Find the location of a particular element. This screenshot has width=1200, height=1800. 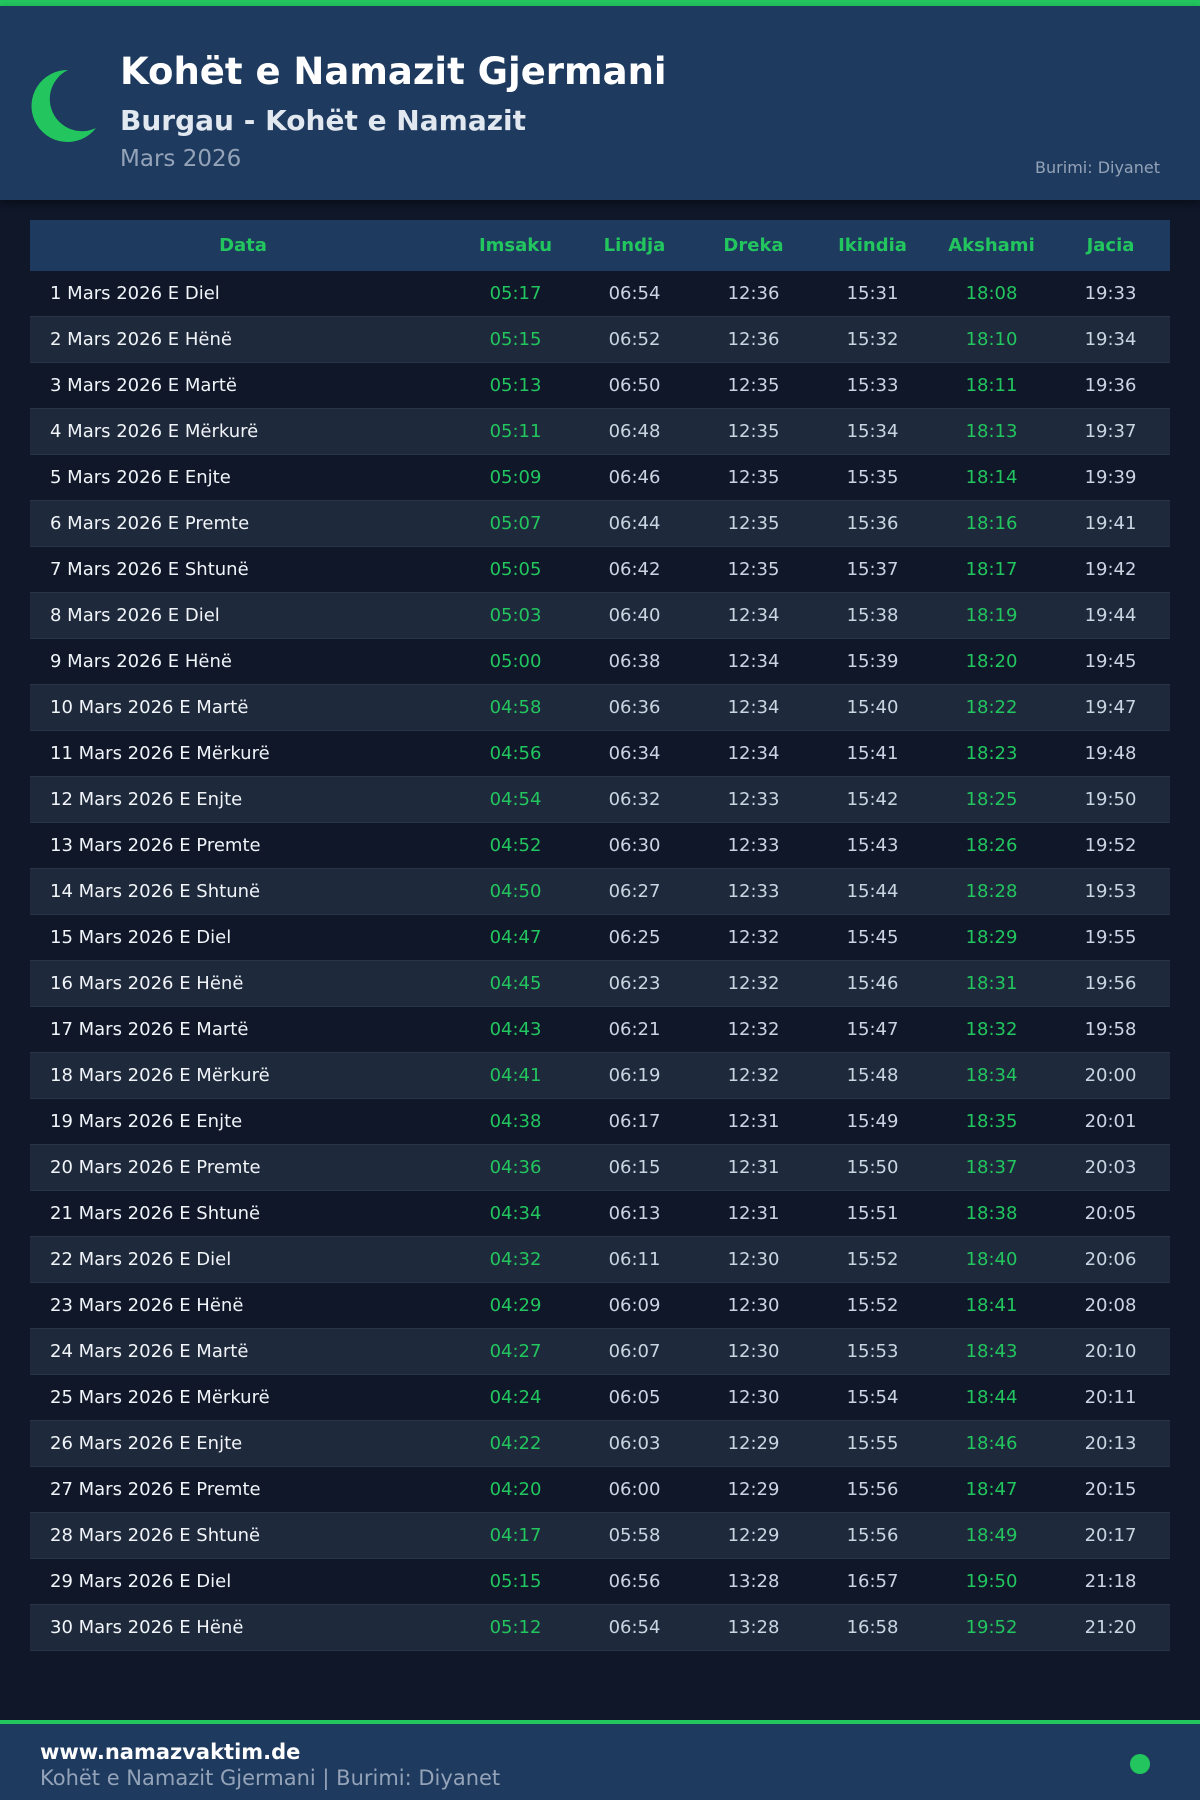

time-cell-akshami: 18:25 is located at coordinates (991, 799).